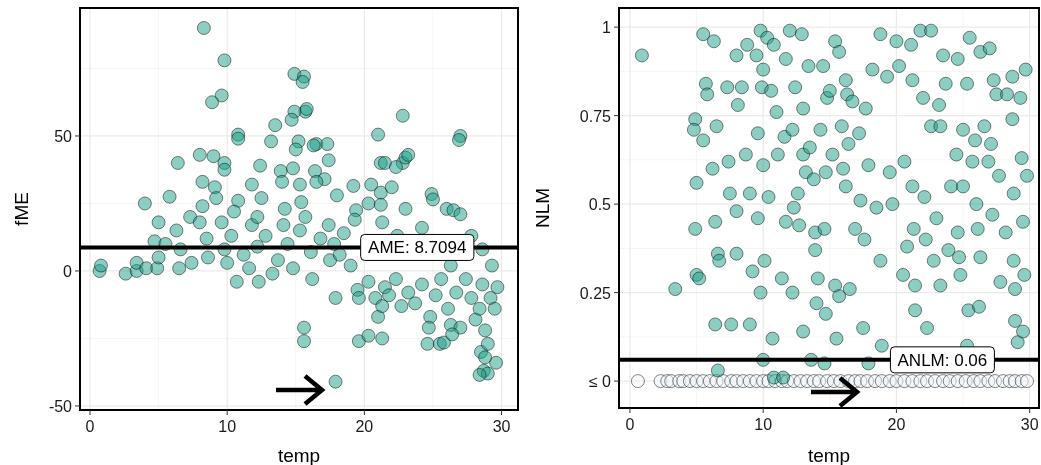  Describe the element at coordinates (595, 116) in the screenshot. I see `y-tick-label: 0.75` at that location.